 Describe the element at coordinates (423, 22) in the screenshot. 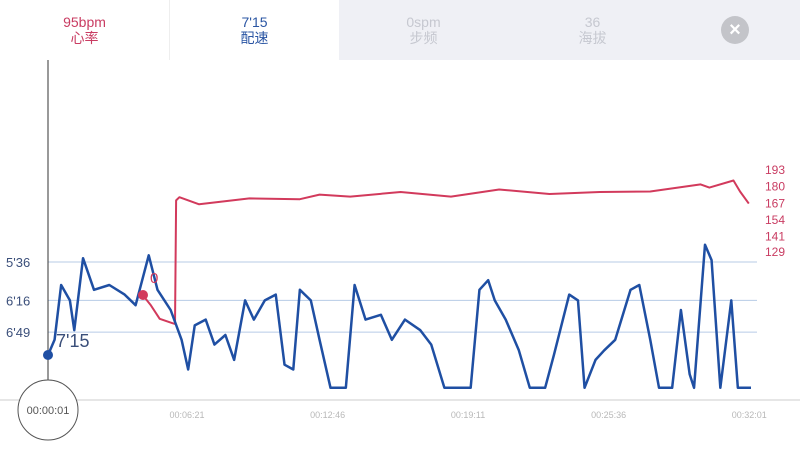

I see `tab-value: 0spm` at that location.